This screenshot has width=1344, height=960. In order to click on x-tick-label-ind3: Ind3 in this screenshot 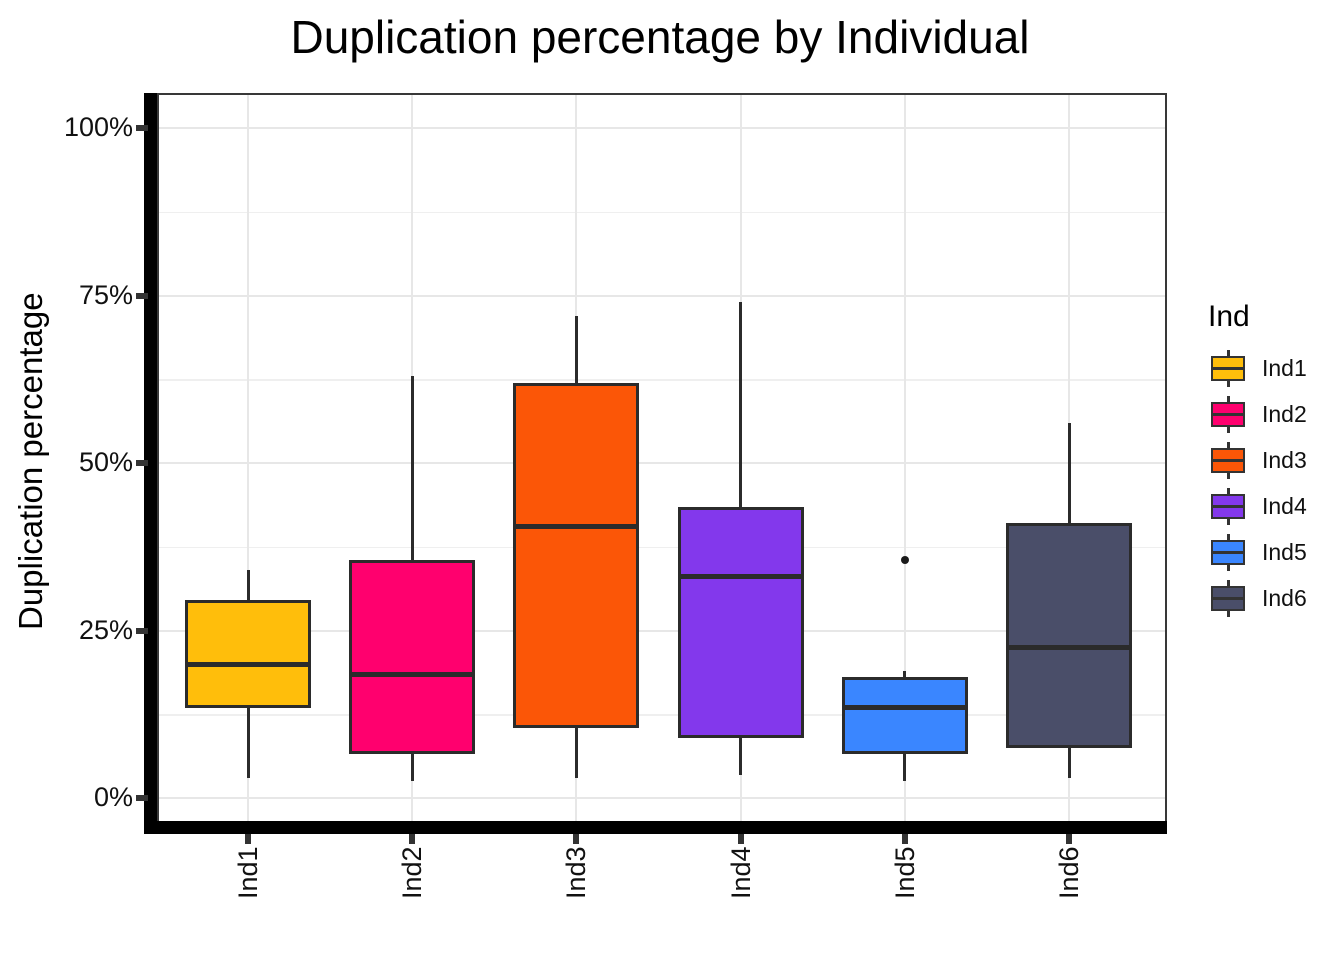, I will do `click(576, 872)`.